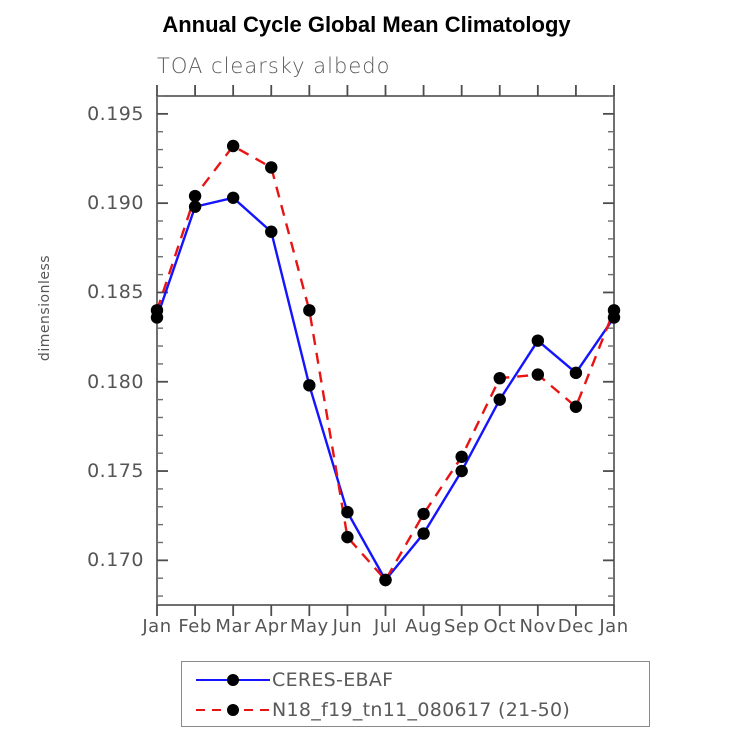 This screenshot has width=733, height=741. I want to click on x-axis-tick-label: Jul, so click(385, 626).